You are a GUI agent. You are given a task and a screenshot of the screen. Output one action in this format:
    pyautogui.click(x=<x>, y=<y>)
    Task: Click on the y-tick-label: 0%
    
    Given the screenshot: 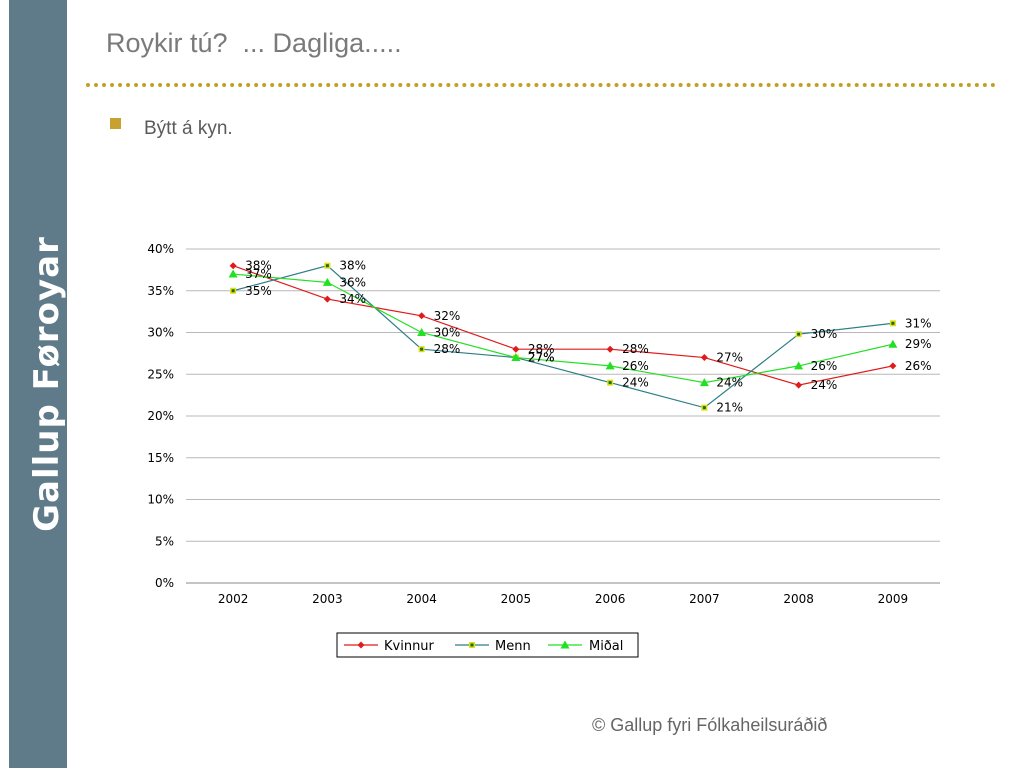 What is the action you would take?
    pyautogui.click(x=164, y=583)
    